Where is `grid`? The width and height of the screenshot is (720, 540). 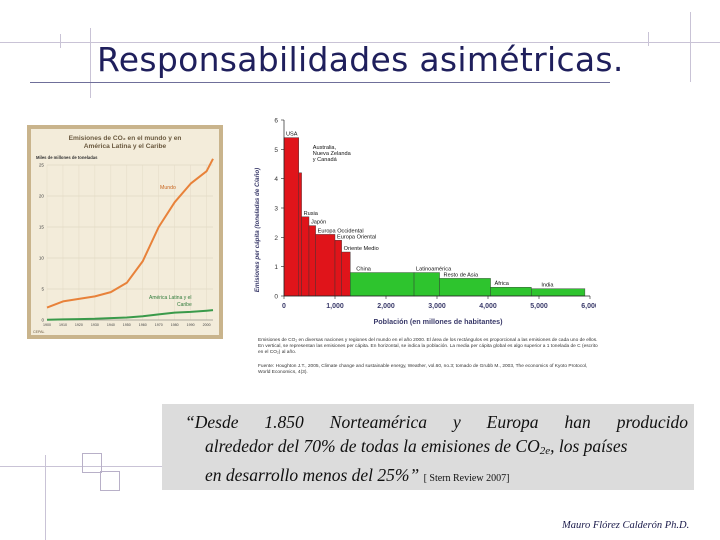 grid is located at coordinates (129, 242).